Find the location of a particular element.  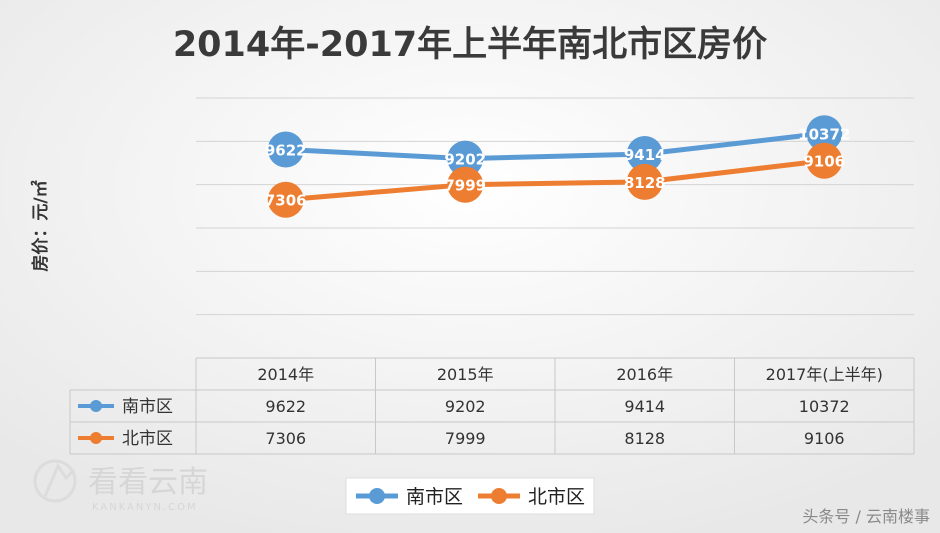

table-cell: 9414 is located at coordinates (644, 406).